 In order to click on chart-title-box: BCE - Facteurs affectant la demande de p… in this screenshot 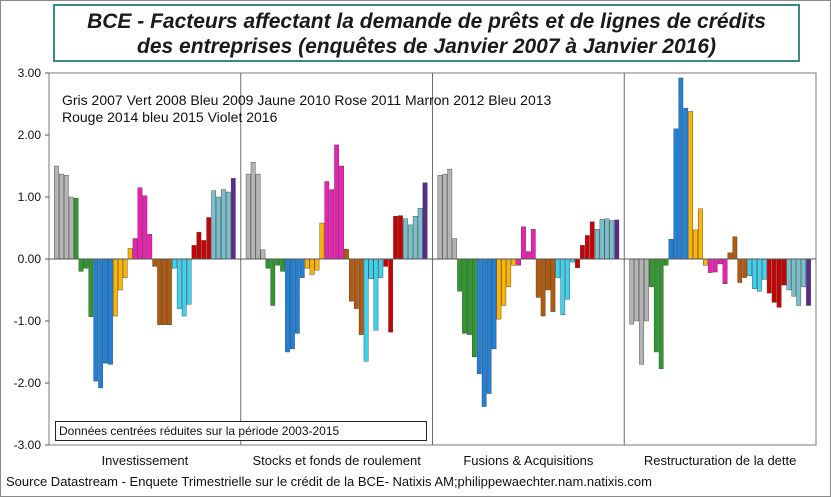, I will do `click(426, 33)`.